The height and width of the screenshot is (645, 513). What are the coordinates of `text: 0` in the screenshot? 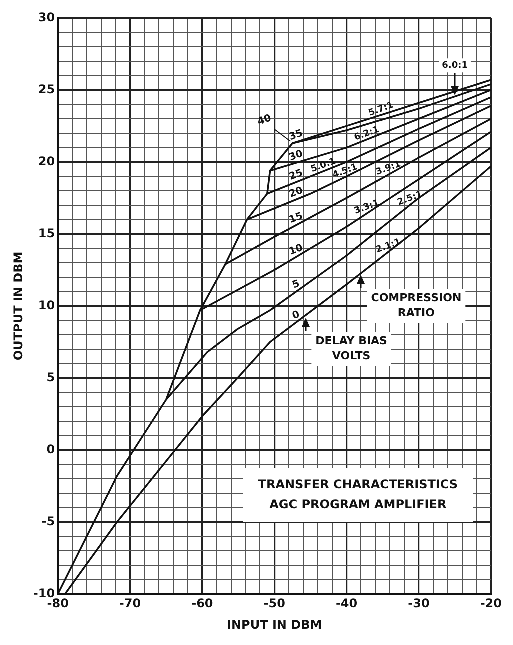 It's located at (296, 315).